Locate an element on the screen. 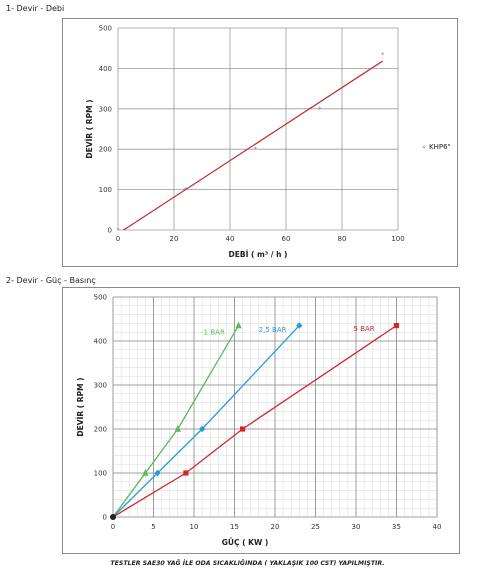 This screenshot has width=495, height=580. c1-xtick-label: 100 is located at coordinates (397, 239).